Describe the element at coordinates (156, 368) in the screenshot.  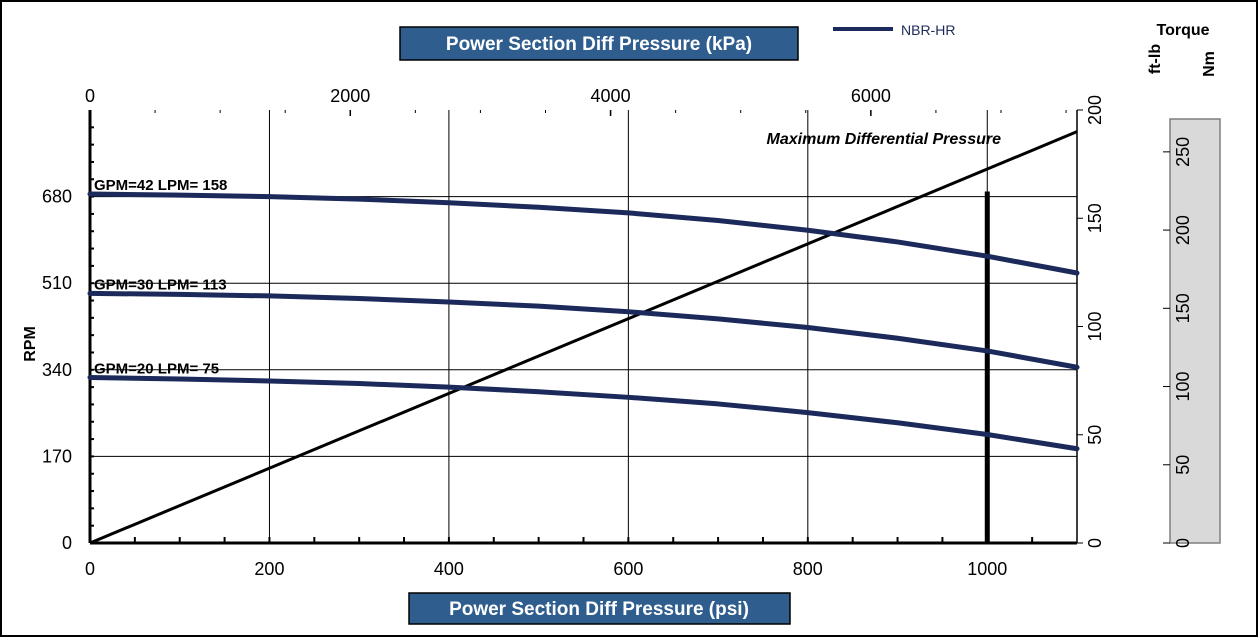
I see `curve-label-3: GPM=20 LPM= 75` at that location.